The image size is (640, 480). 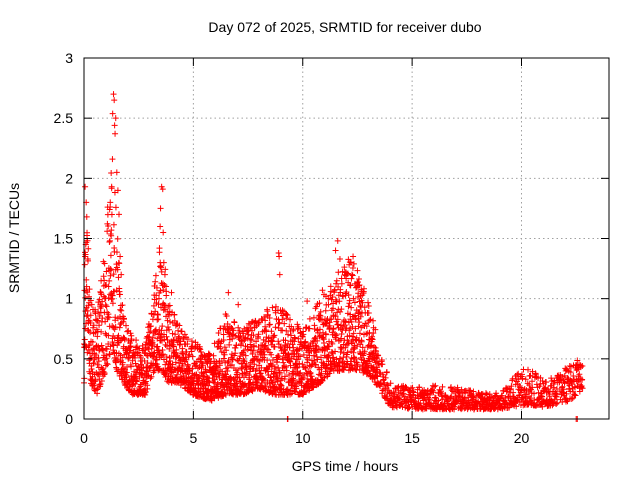 I want to click on y-tick-label: 1.5, so click(x=64, y=239).